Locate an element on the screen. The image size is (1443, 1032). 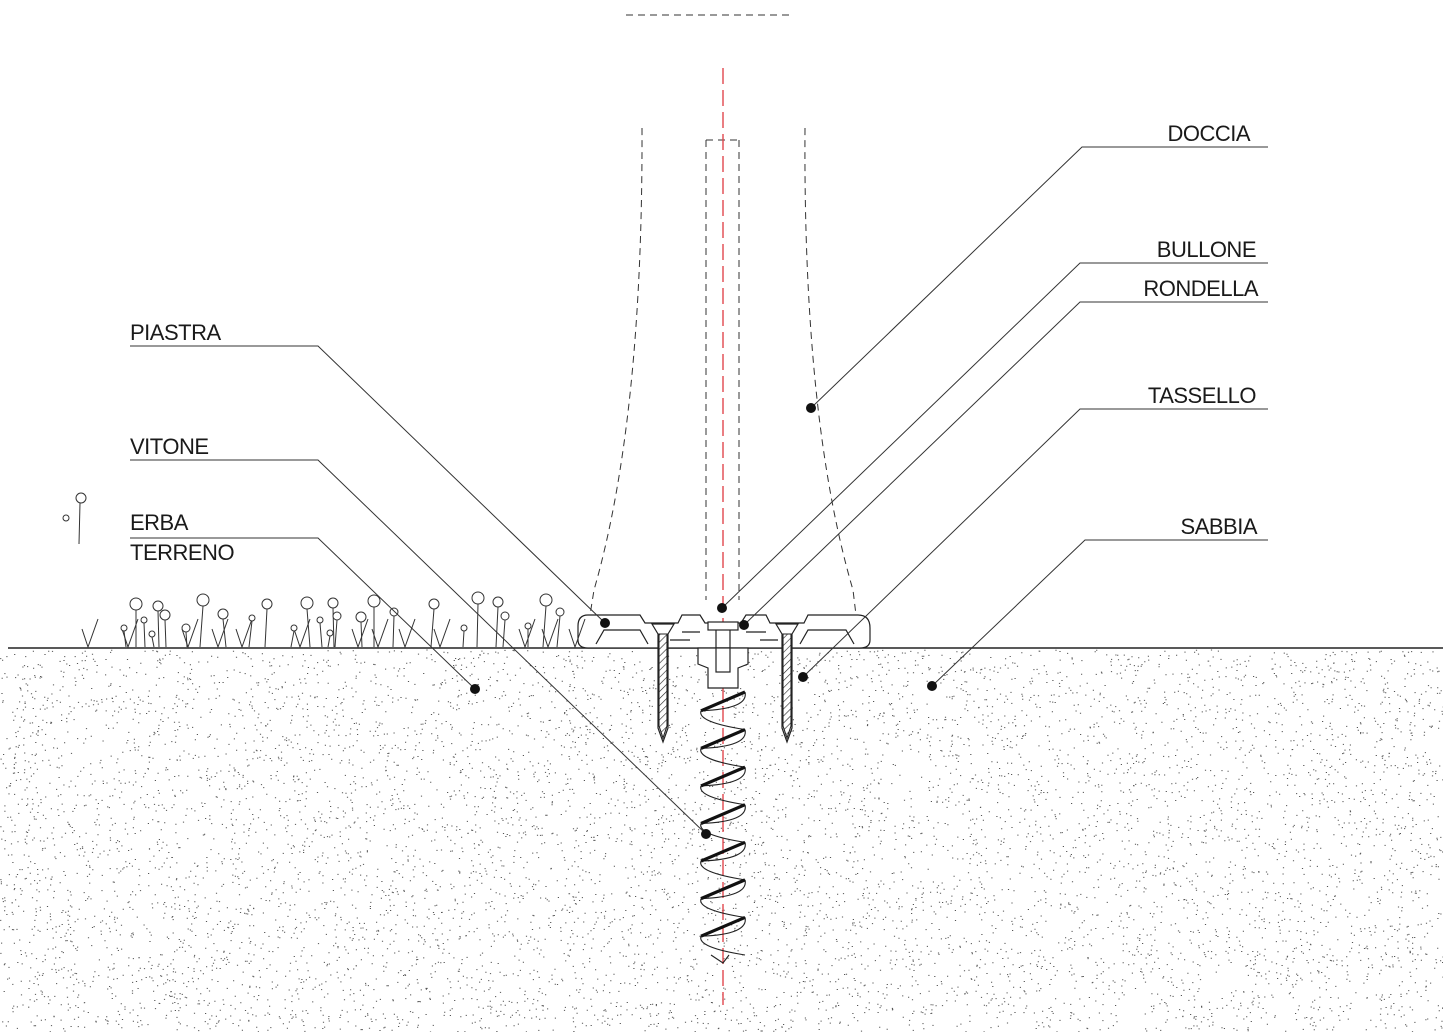
label-rondella: RONDELLA is located at coordinates (1200, 288).